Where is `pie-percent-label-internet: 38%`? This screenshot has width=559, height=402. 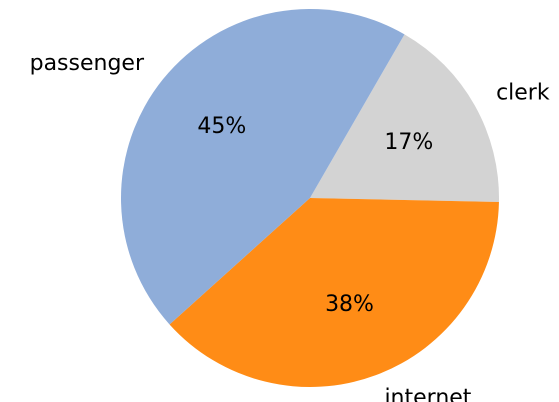 pie-percent-label-internet: 38% is located at coordinates (349, 304).